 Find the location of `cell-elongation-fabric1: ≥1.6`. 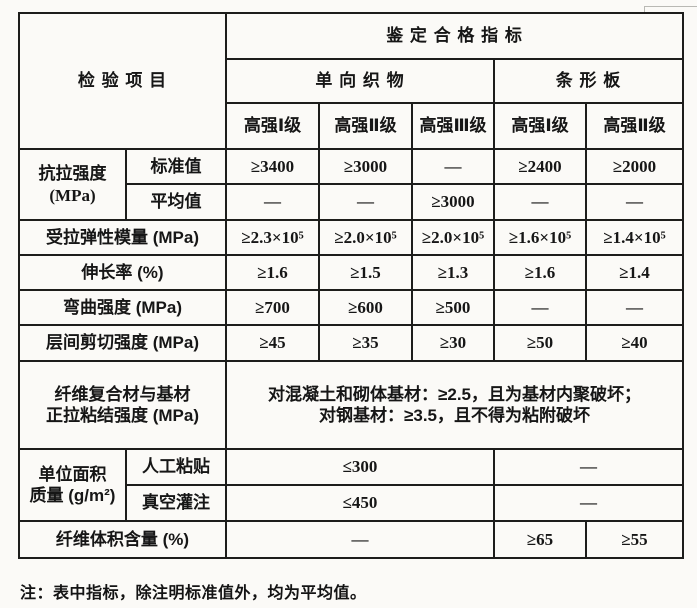

cell-elongation-fabric1: ≥1.6 is located at coordinates (273, 272).